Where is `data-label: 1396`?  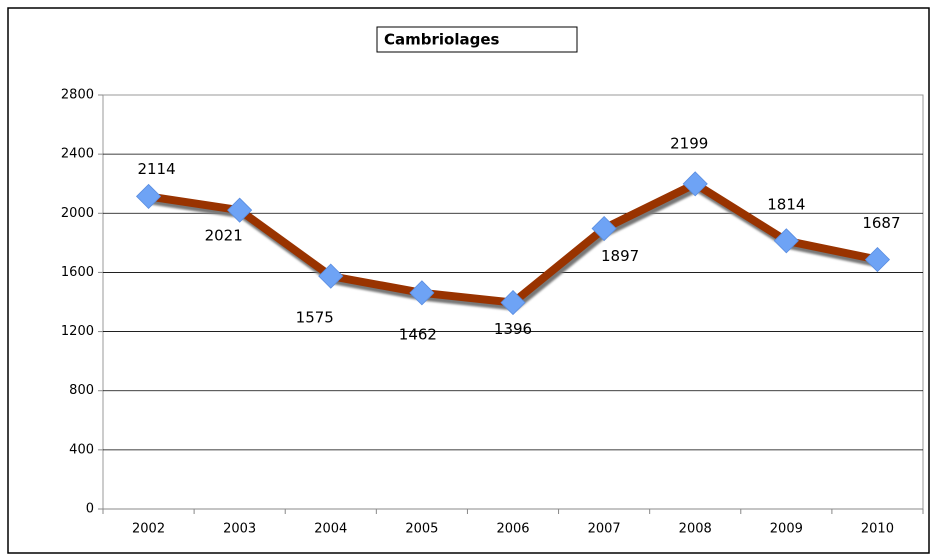 data-label: 1396 is located at coordinates (513, 329).